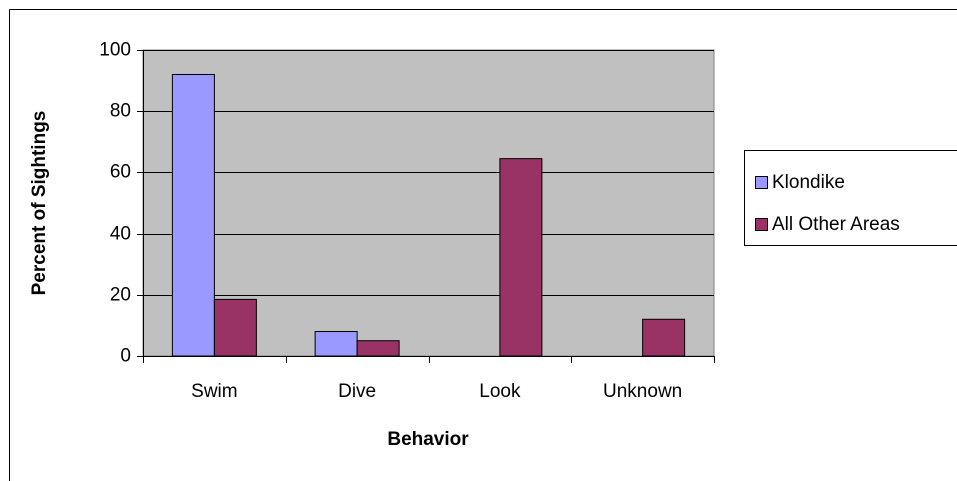  I want to click on y-axis-label: Percent of Sightings, so click(39, 203).